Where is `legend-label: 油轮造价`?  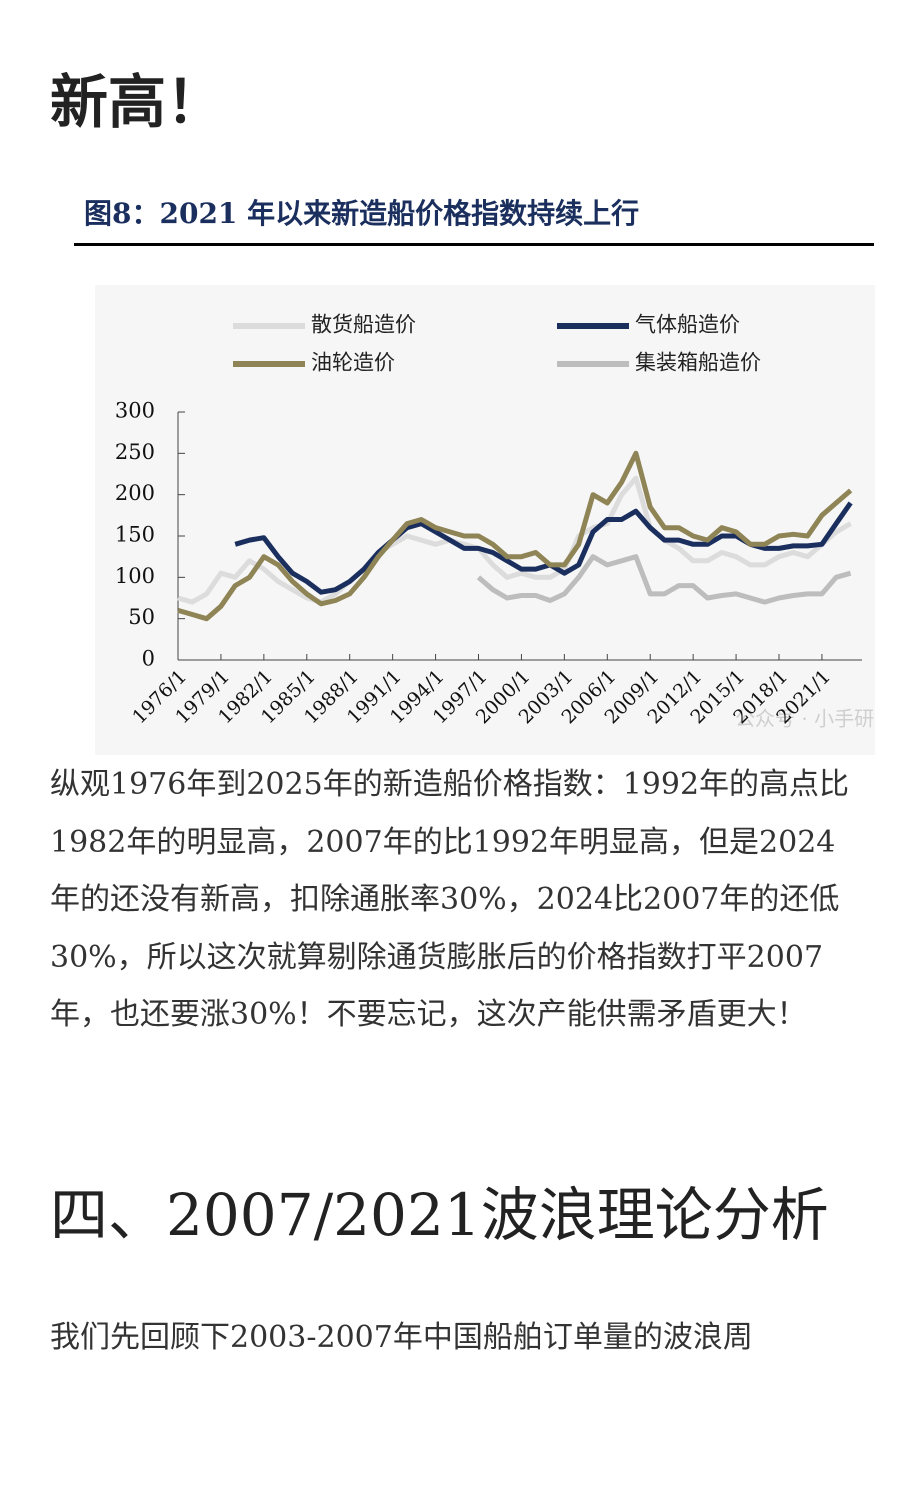
legend-label: 油轮造价 is located at coordinates (353, 363).